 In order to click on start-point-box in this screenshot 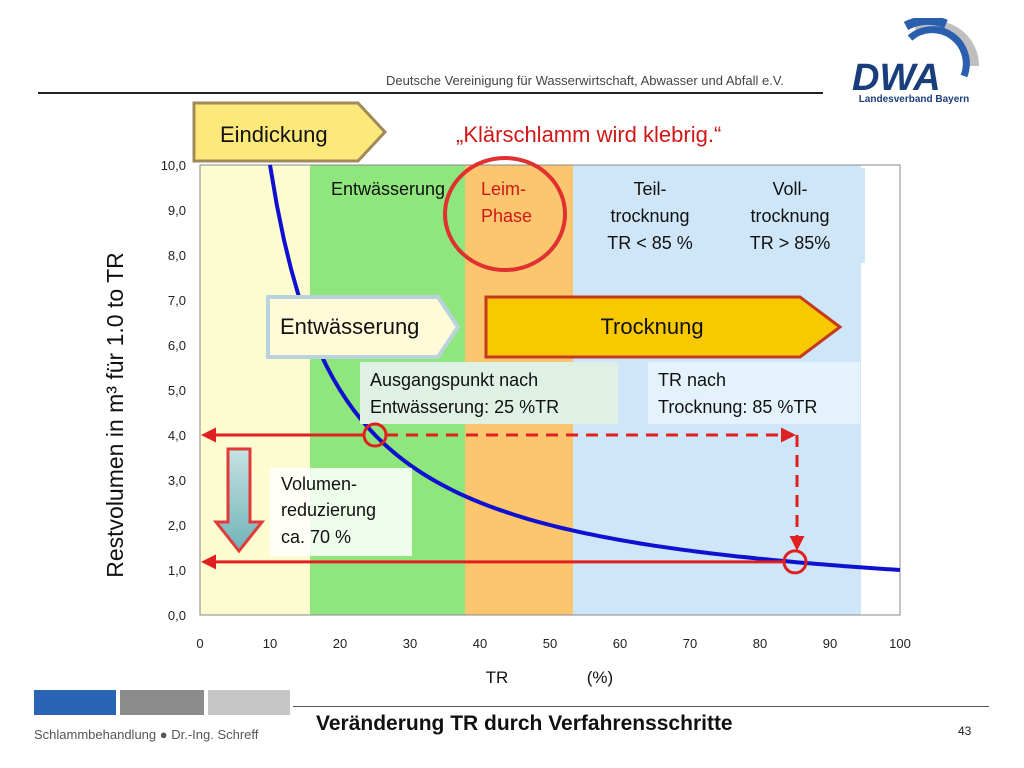, I will do `click(489, 393)`.